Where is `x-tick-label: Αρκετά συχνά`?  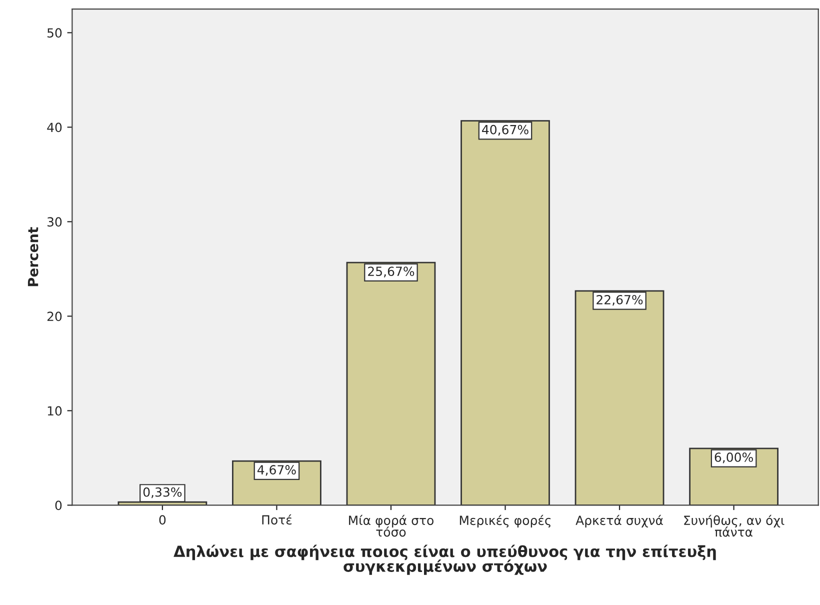
x-tick-label: Αρκετά συχνά is located at coordinates (619, 521).